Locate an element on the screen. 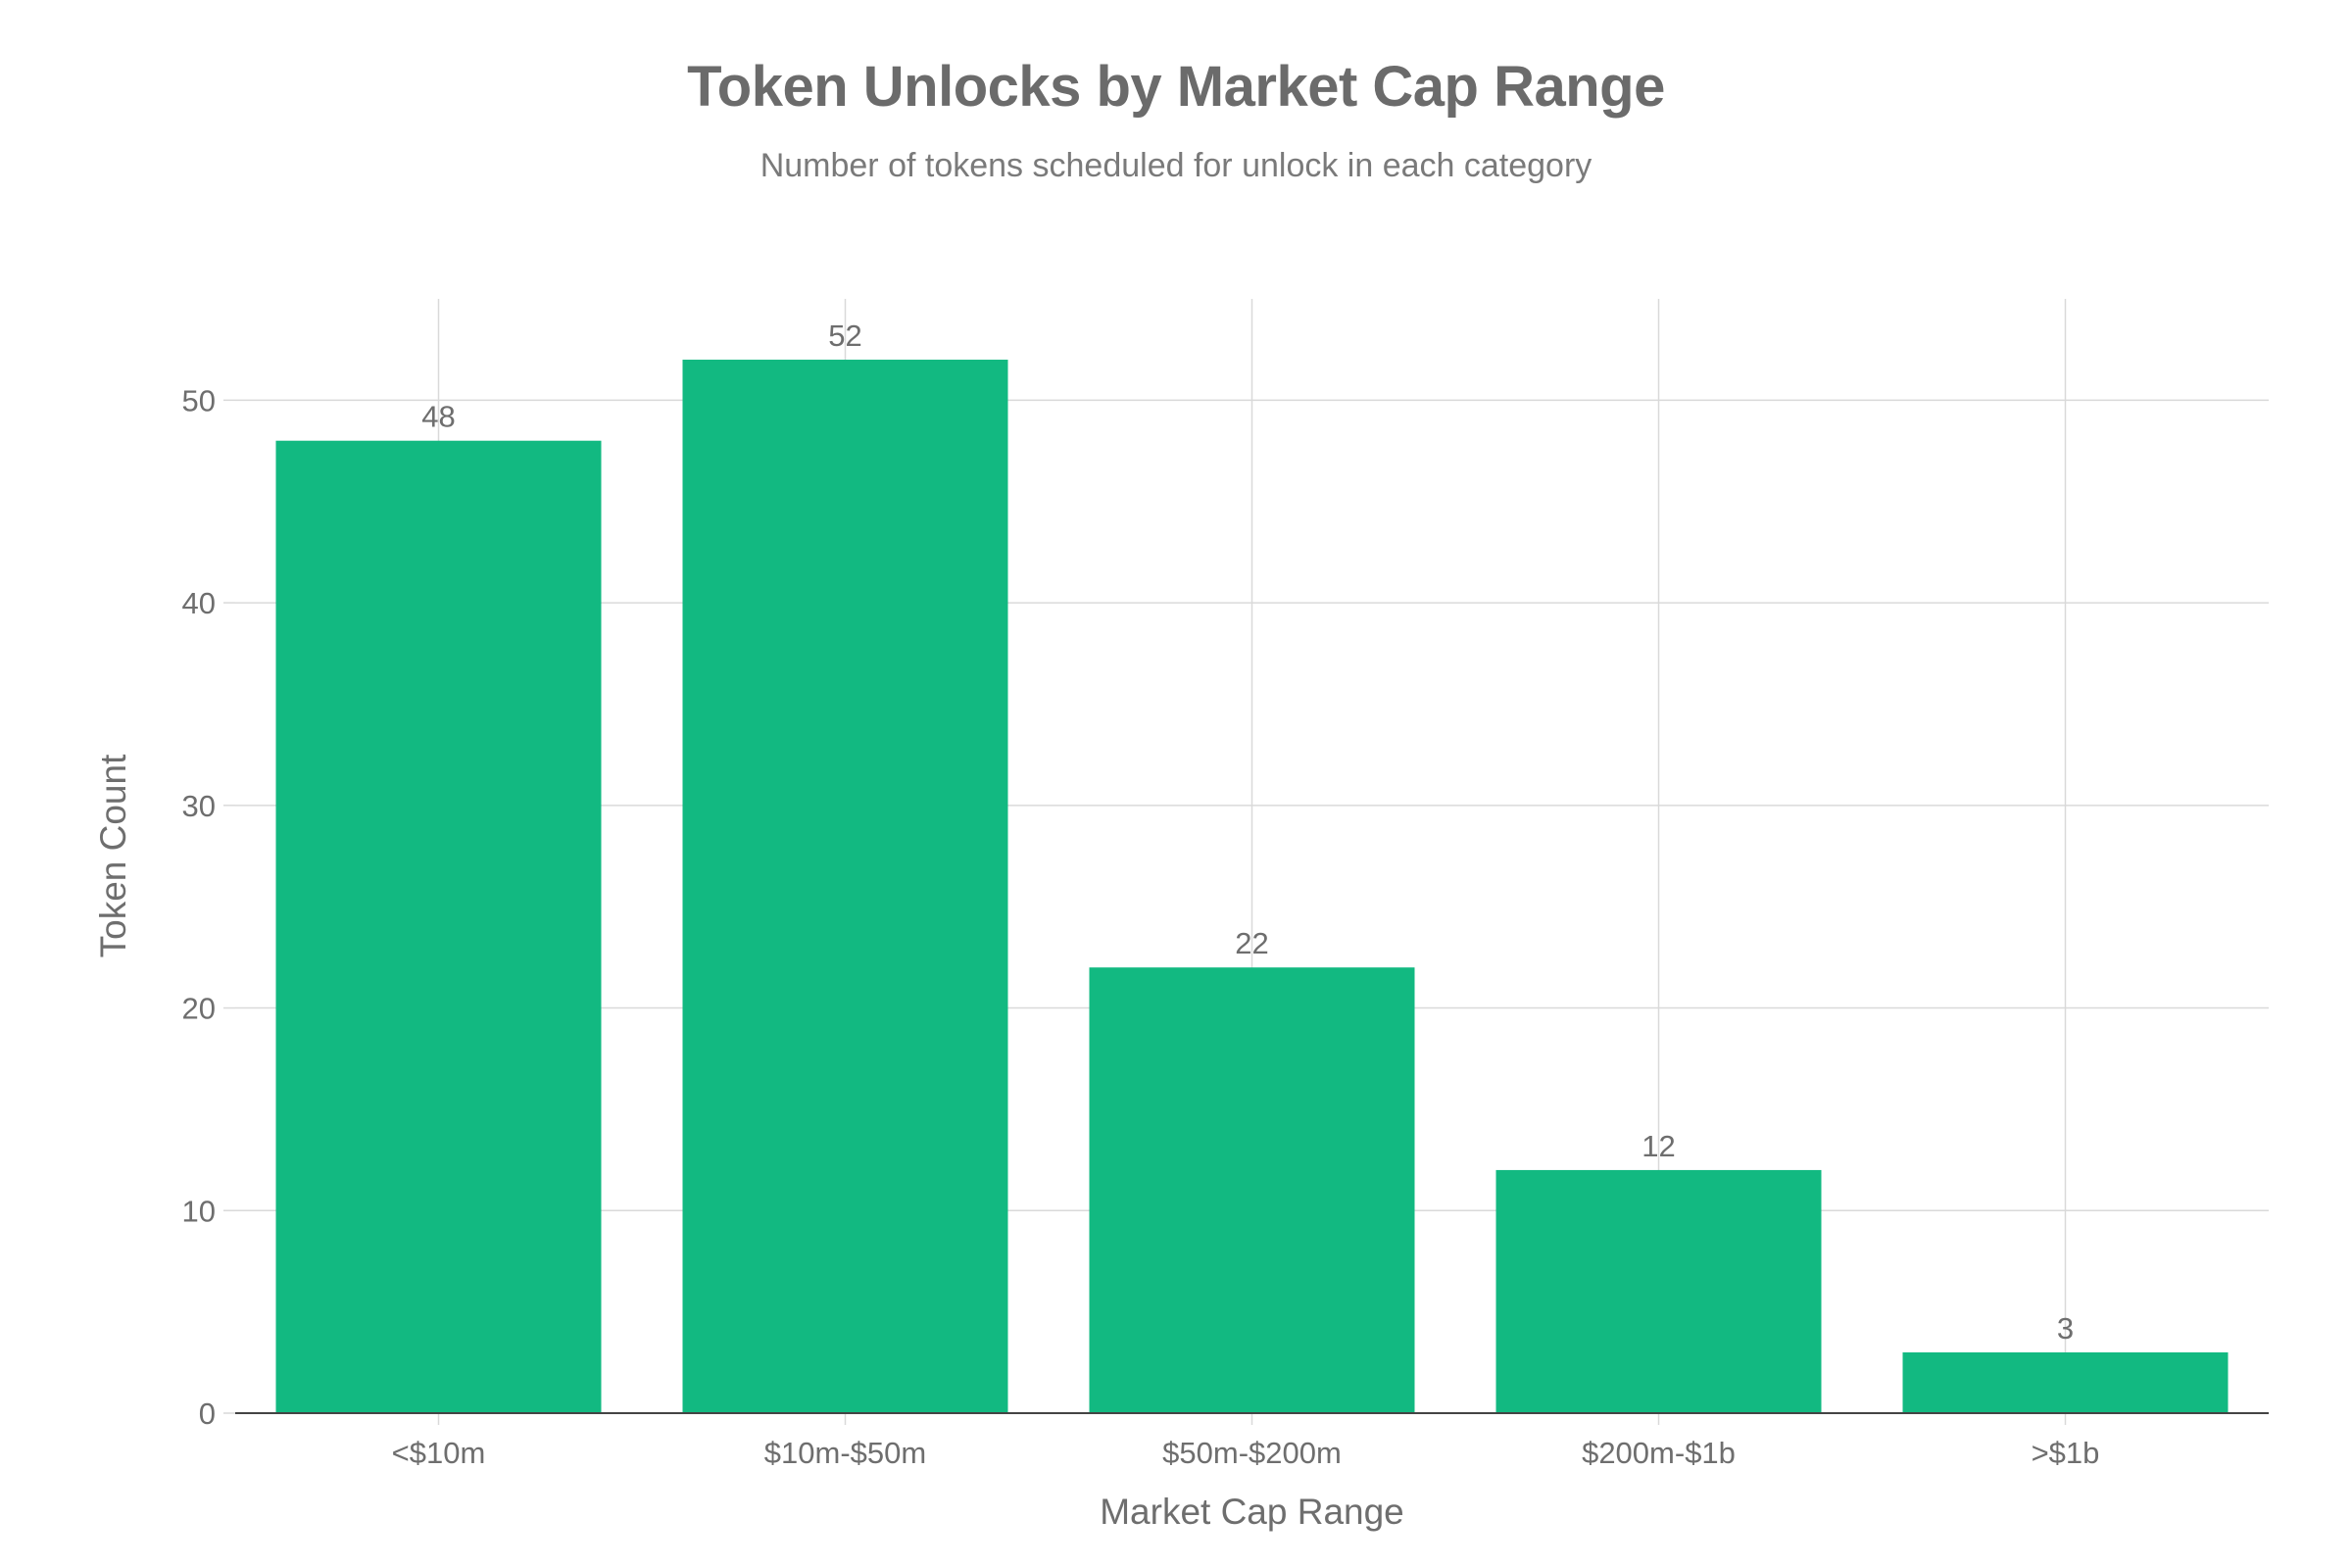 This screenshot has width=2352, height=1568. x-tick-label: $10m-$50m is located at coordinates (845, 1453).